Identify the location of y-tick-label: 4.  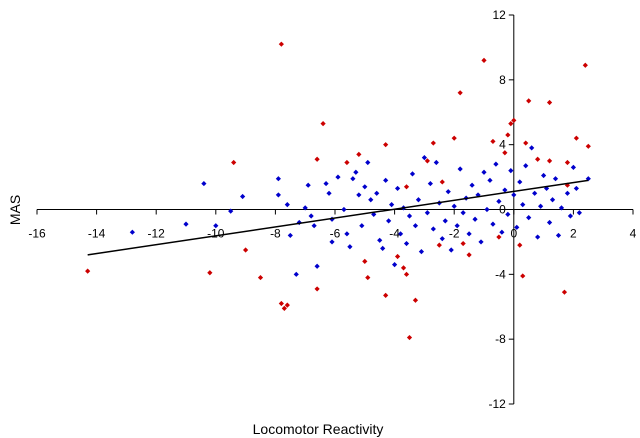
(502, 145).